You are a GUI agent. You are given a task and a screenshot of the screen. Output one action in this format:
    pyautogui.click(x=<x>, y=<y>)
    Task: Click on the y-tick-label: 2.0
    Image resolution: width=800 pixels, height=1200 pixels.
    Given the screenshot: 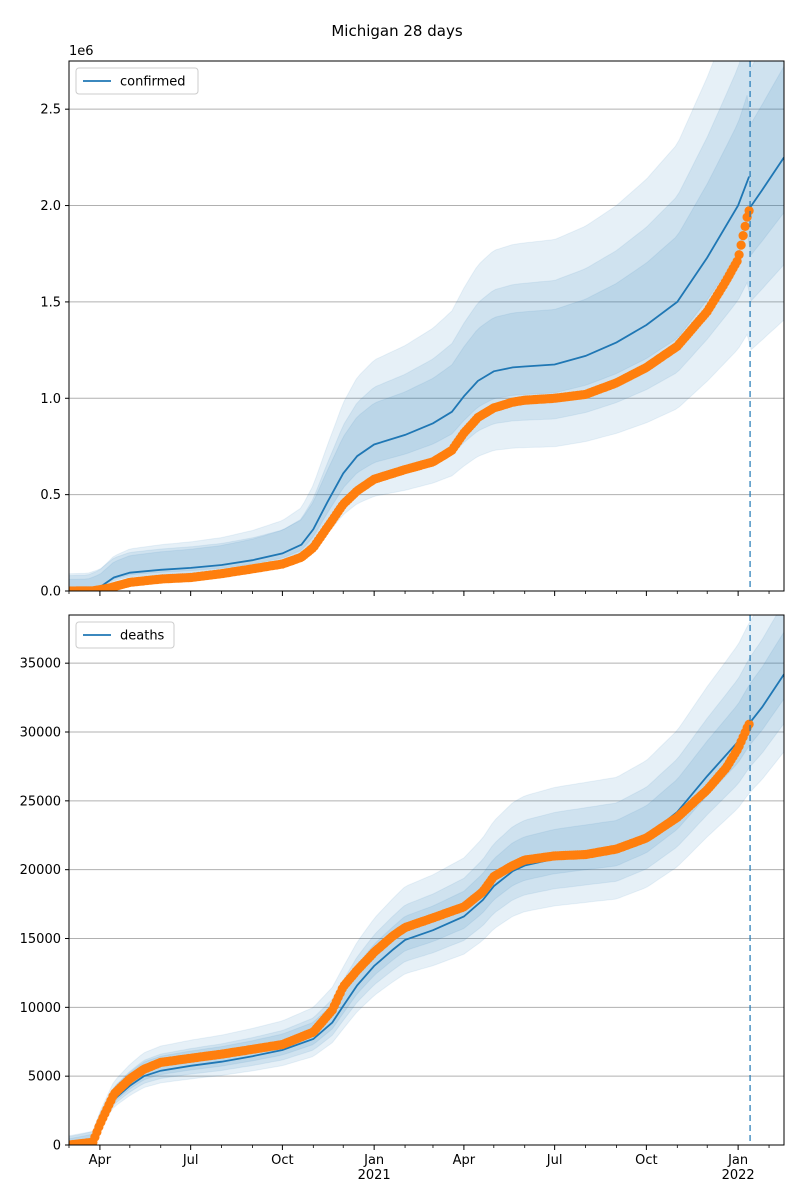 What is the action you would take?
    pyautogui.click(x=50, y=206)
    